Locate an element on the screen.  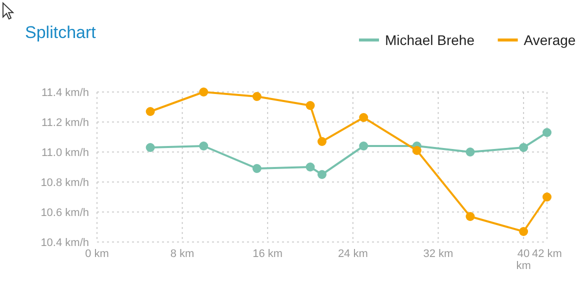
legend-label: Michael Brehe is located at coordinates (430, 40).